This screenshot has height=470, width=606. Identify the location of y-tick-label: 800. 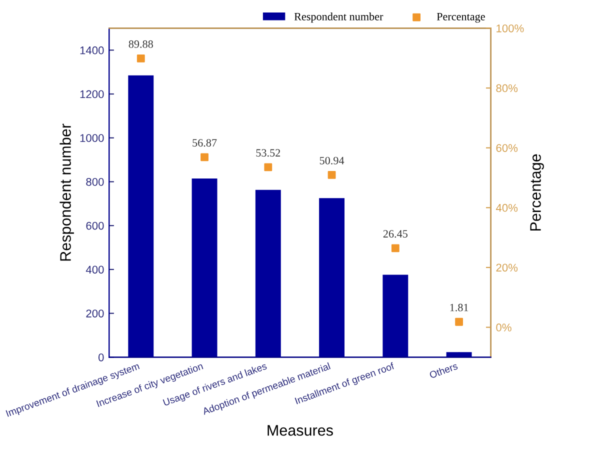
(95, 182).